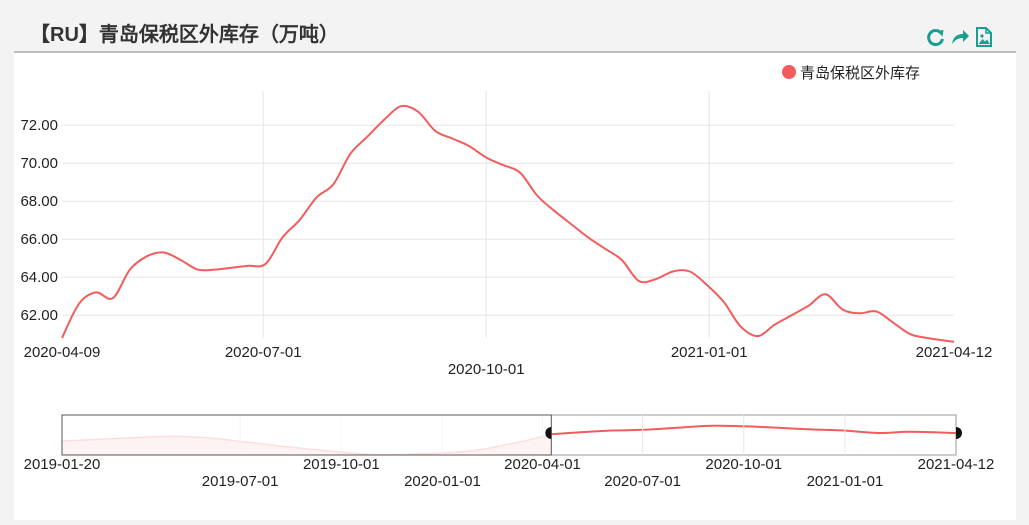 Image resolution: width=1029 pixels, height=525 pixels. Describe the element at coordinates (39, 239) in the screenshot. I see `y-tick-label: 66.00` at that location.